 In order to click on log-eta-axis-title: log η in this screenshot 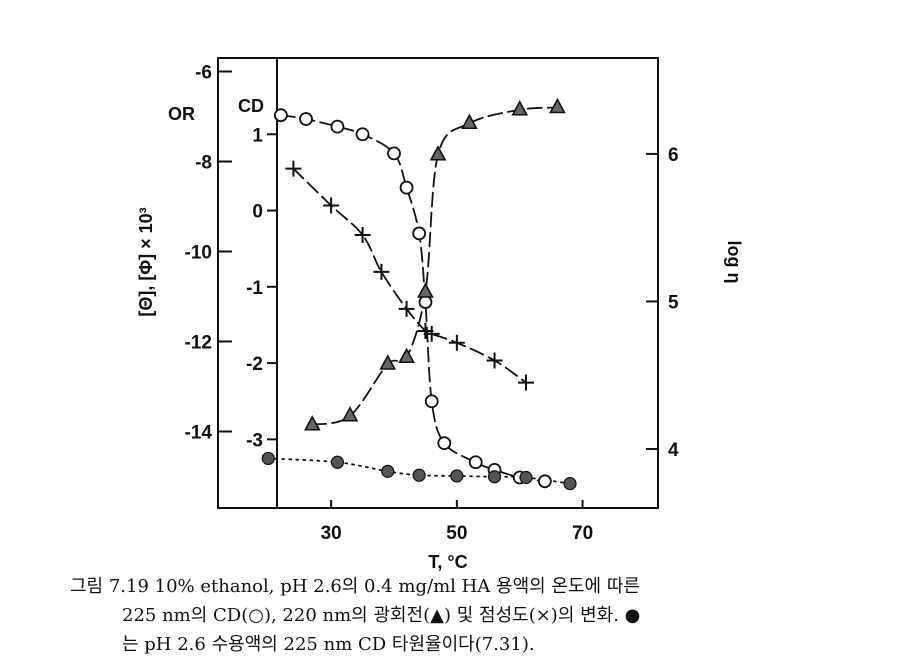, I will do `click(734, 262)`.